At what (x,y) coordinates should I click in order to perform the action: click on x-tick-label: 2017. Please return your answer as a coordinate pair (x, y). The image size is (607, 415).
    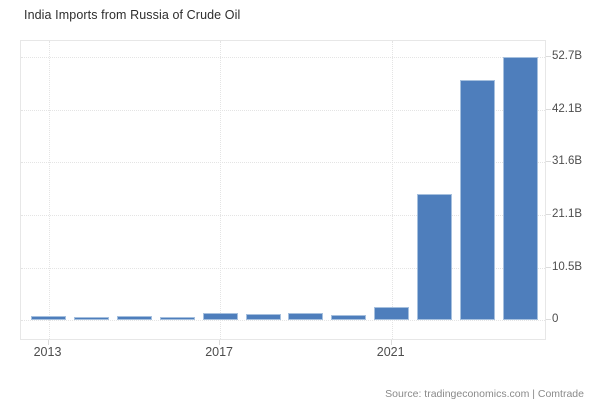
    Looking at the image, I should click on (219, 352).